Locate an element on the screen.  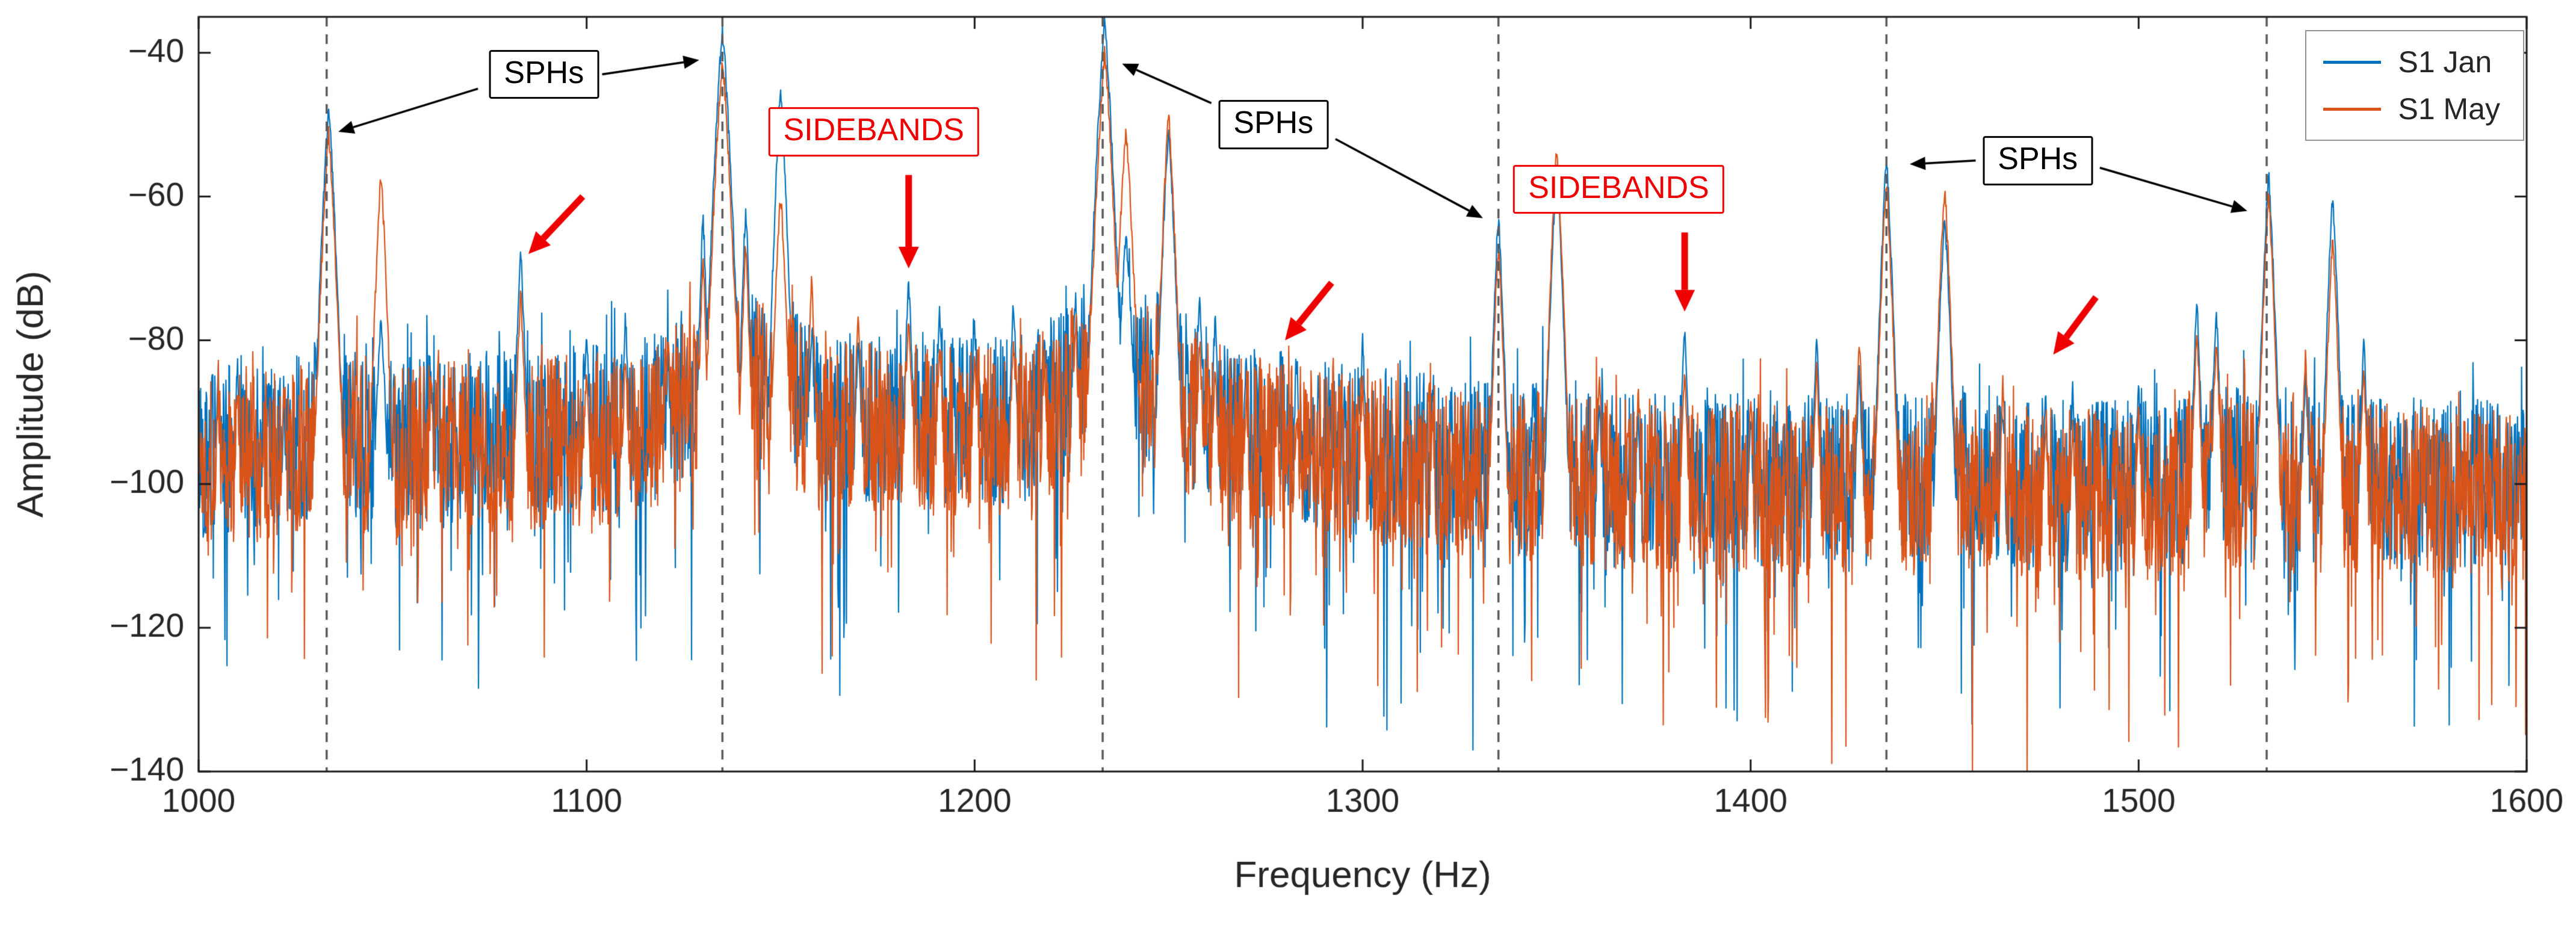
annotation-sphs-1: SPHs is located at coordinates (544, 74).